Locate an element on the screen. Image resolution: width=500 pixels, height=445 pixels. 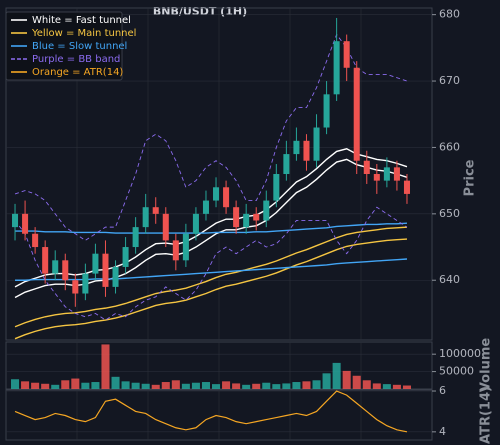
y-tick-label: 50000 is located at coordinates (456, 371).